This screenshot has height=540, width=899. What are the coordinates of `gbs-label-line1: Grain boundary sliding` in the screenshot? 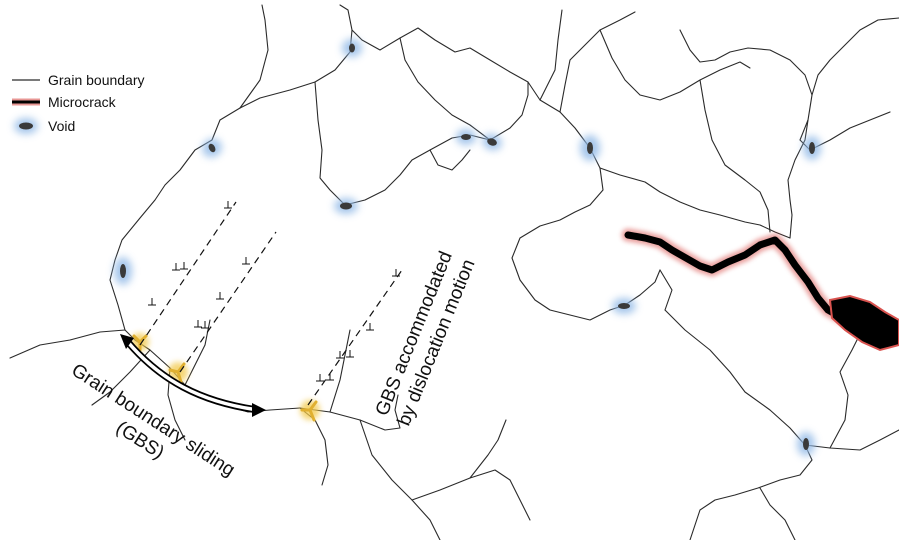 It's located at (153, 420).